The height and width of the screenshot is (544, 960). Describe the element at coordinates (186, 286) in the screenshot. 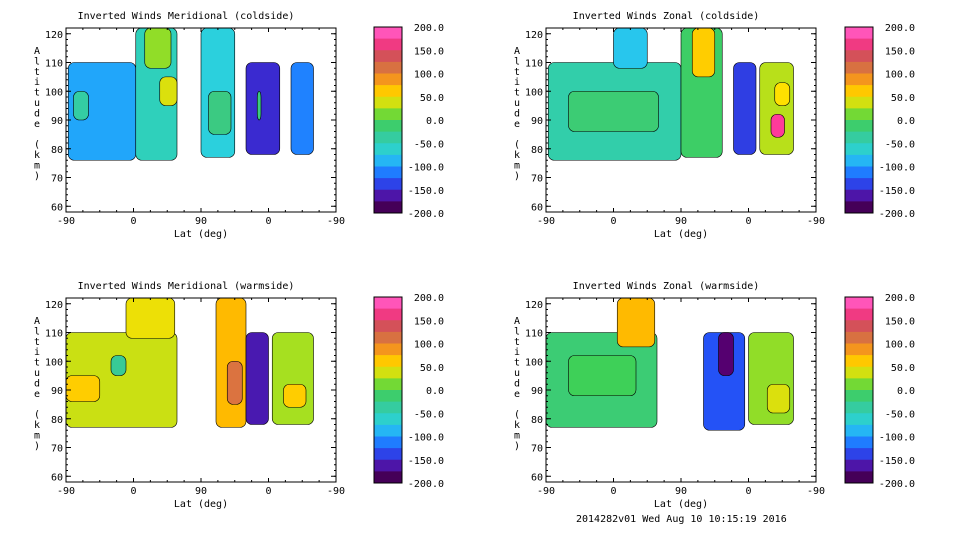

I see `chart-title: Inverted Winds Meridional (warmside)` at that location.